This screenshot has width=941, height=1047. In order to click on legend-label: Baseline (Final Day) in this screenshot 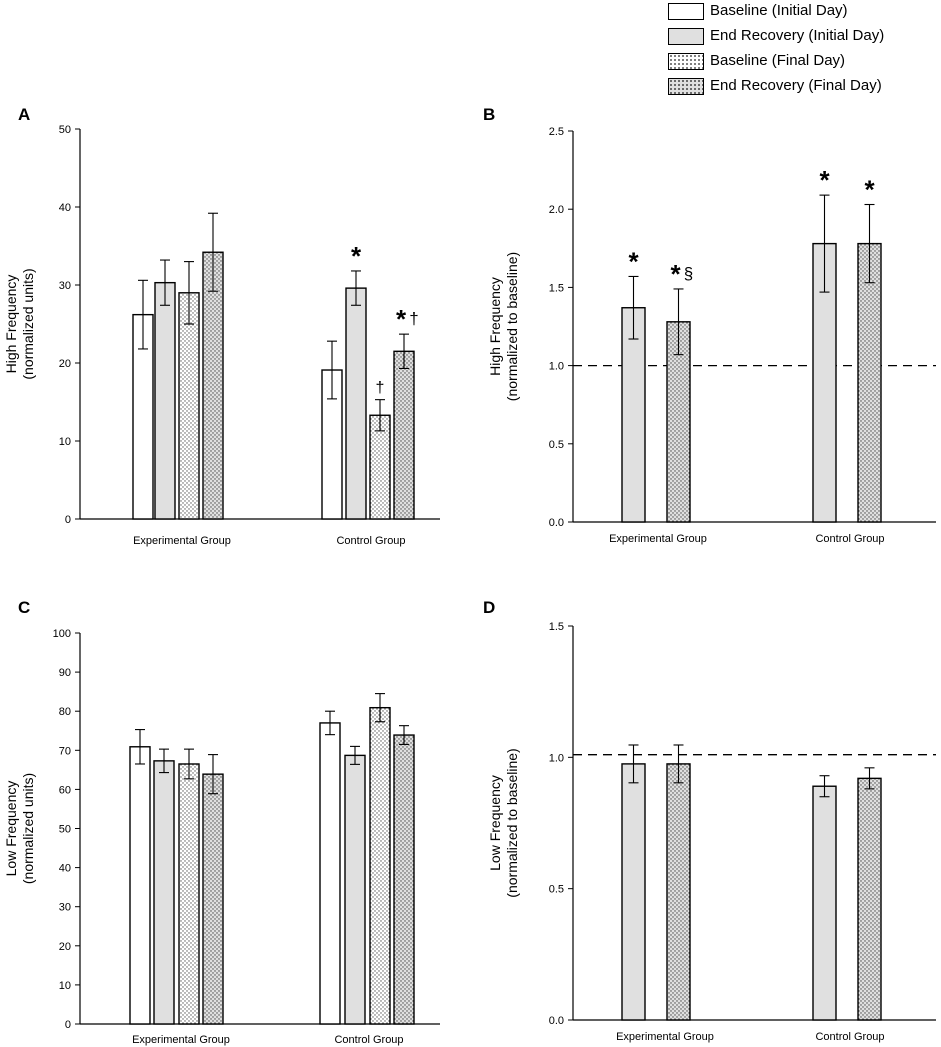, I will do `click(778, 60)`.